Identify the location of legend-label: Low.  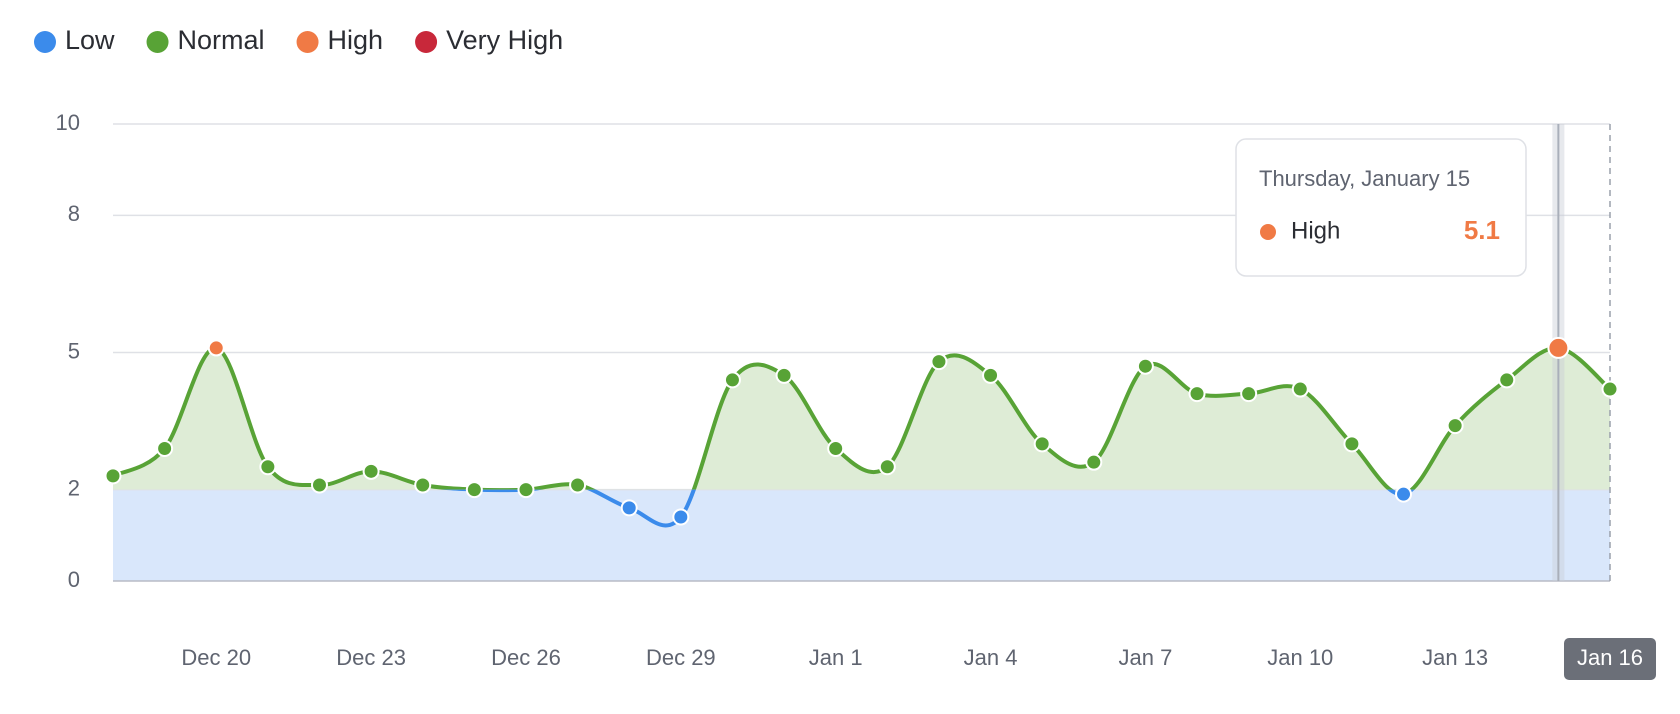
(90, 40).